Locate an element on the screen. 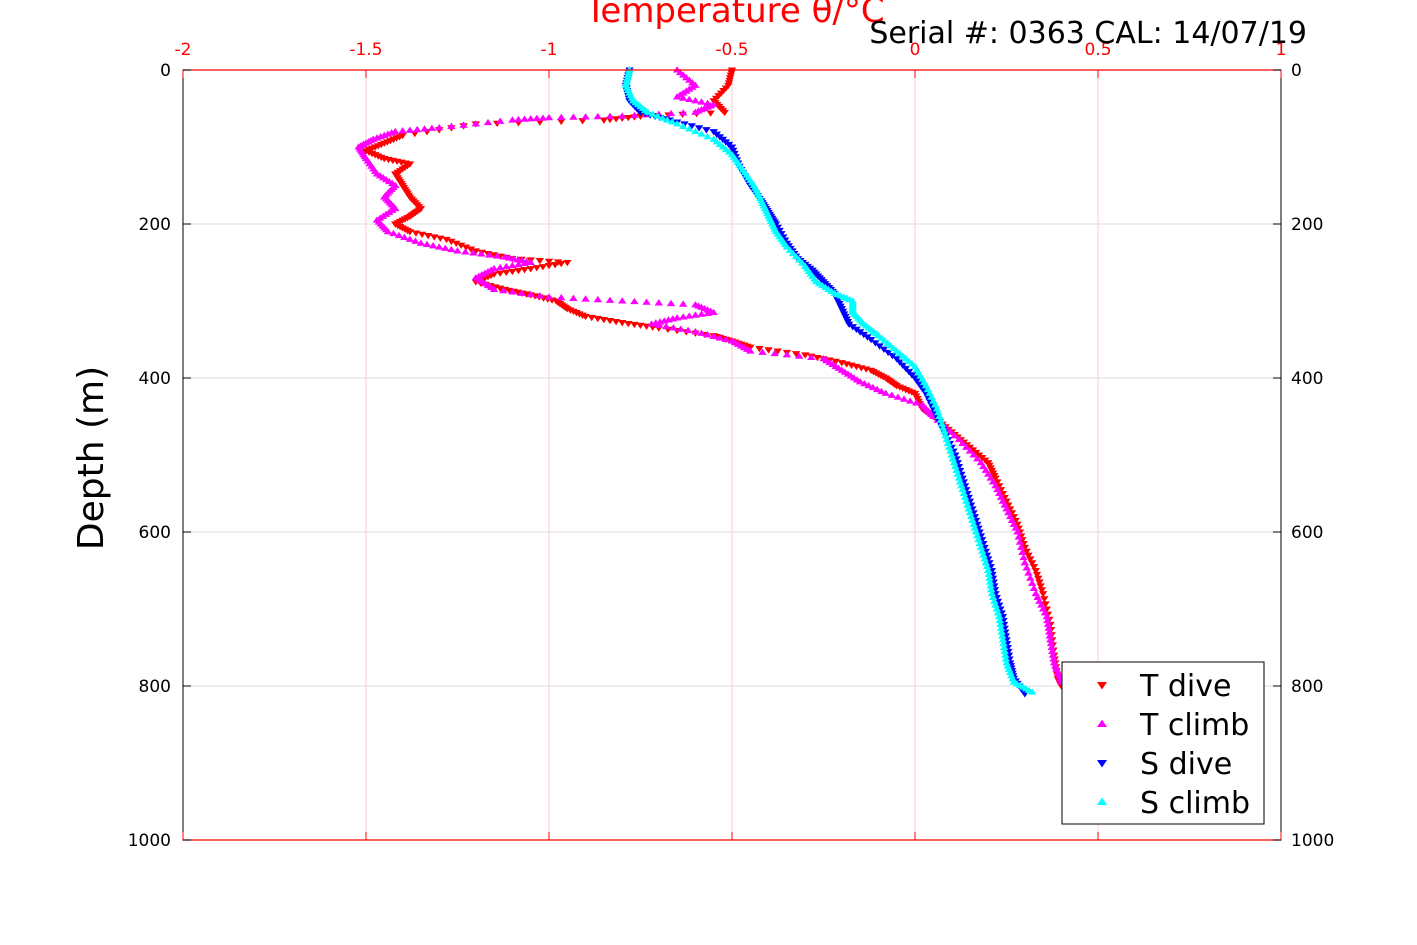 The height and width of the screenshot is (945, 1417). y-tick-label-left: 400 is located at coordinates (155, 379).